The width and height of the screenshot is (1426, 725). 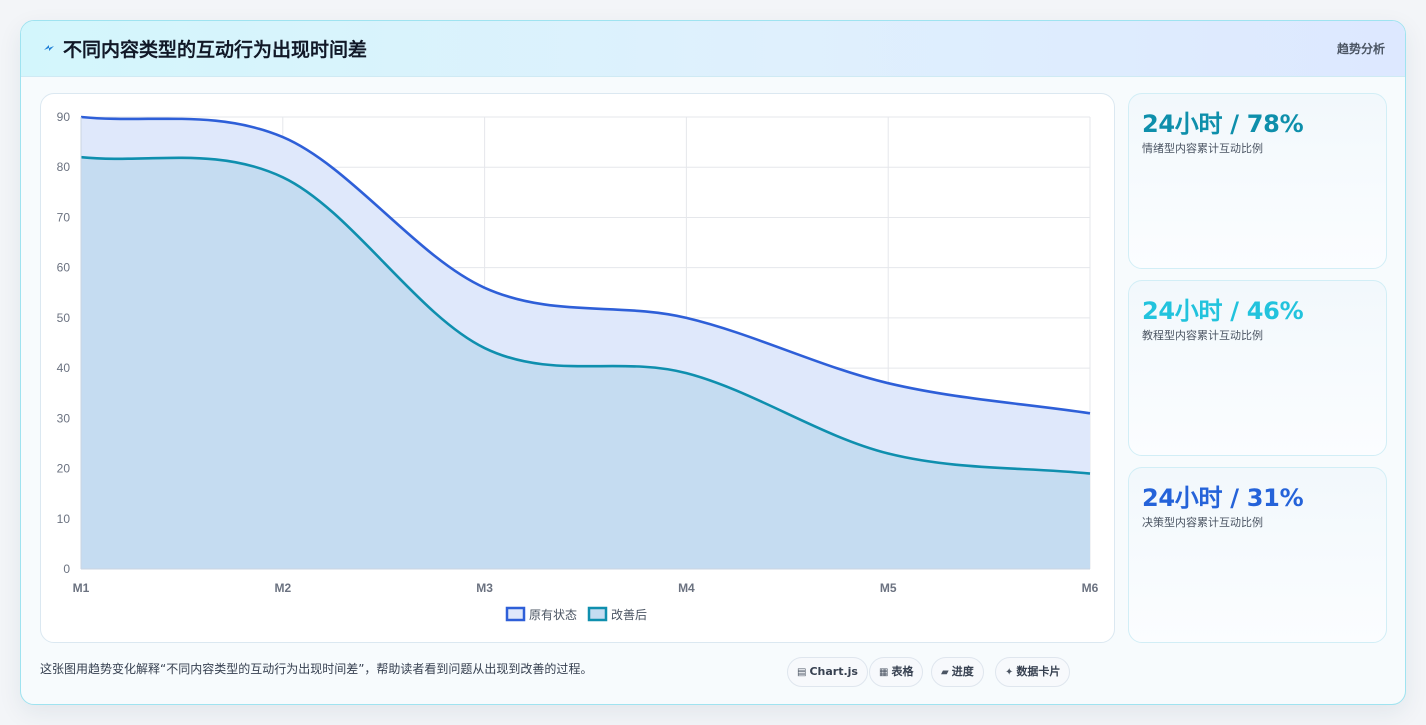 What do you see at coordinates (215, 50) in the screenshot?
I see `page-title: 不同内容类型的互动行为出现时间差` at bounding box center [215, 50].